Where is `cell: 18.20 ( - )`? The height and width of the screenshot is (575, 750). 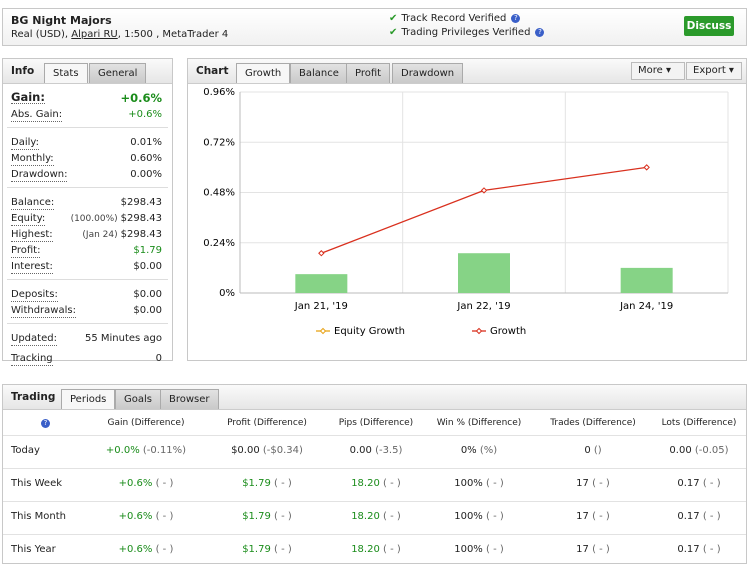
cell: 18.20 ( - ) is located at coordinates (376, 484).